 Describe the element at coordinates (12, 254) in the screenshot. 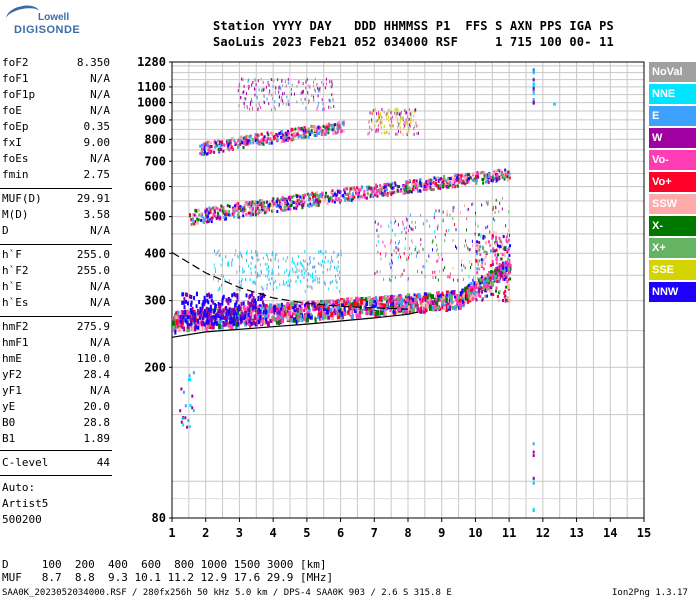

I see `param-name: h`F` at that location.